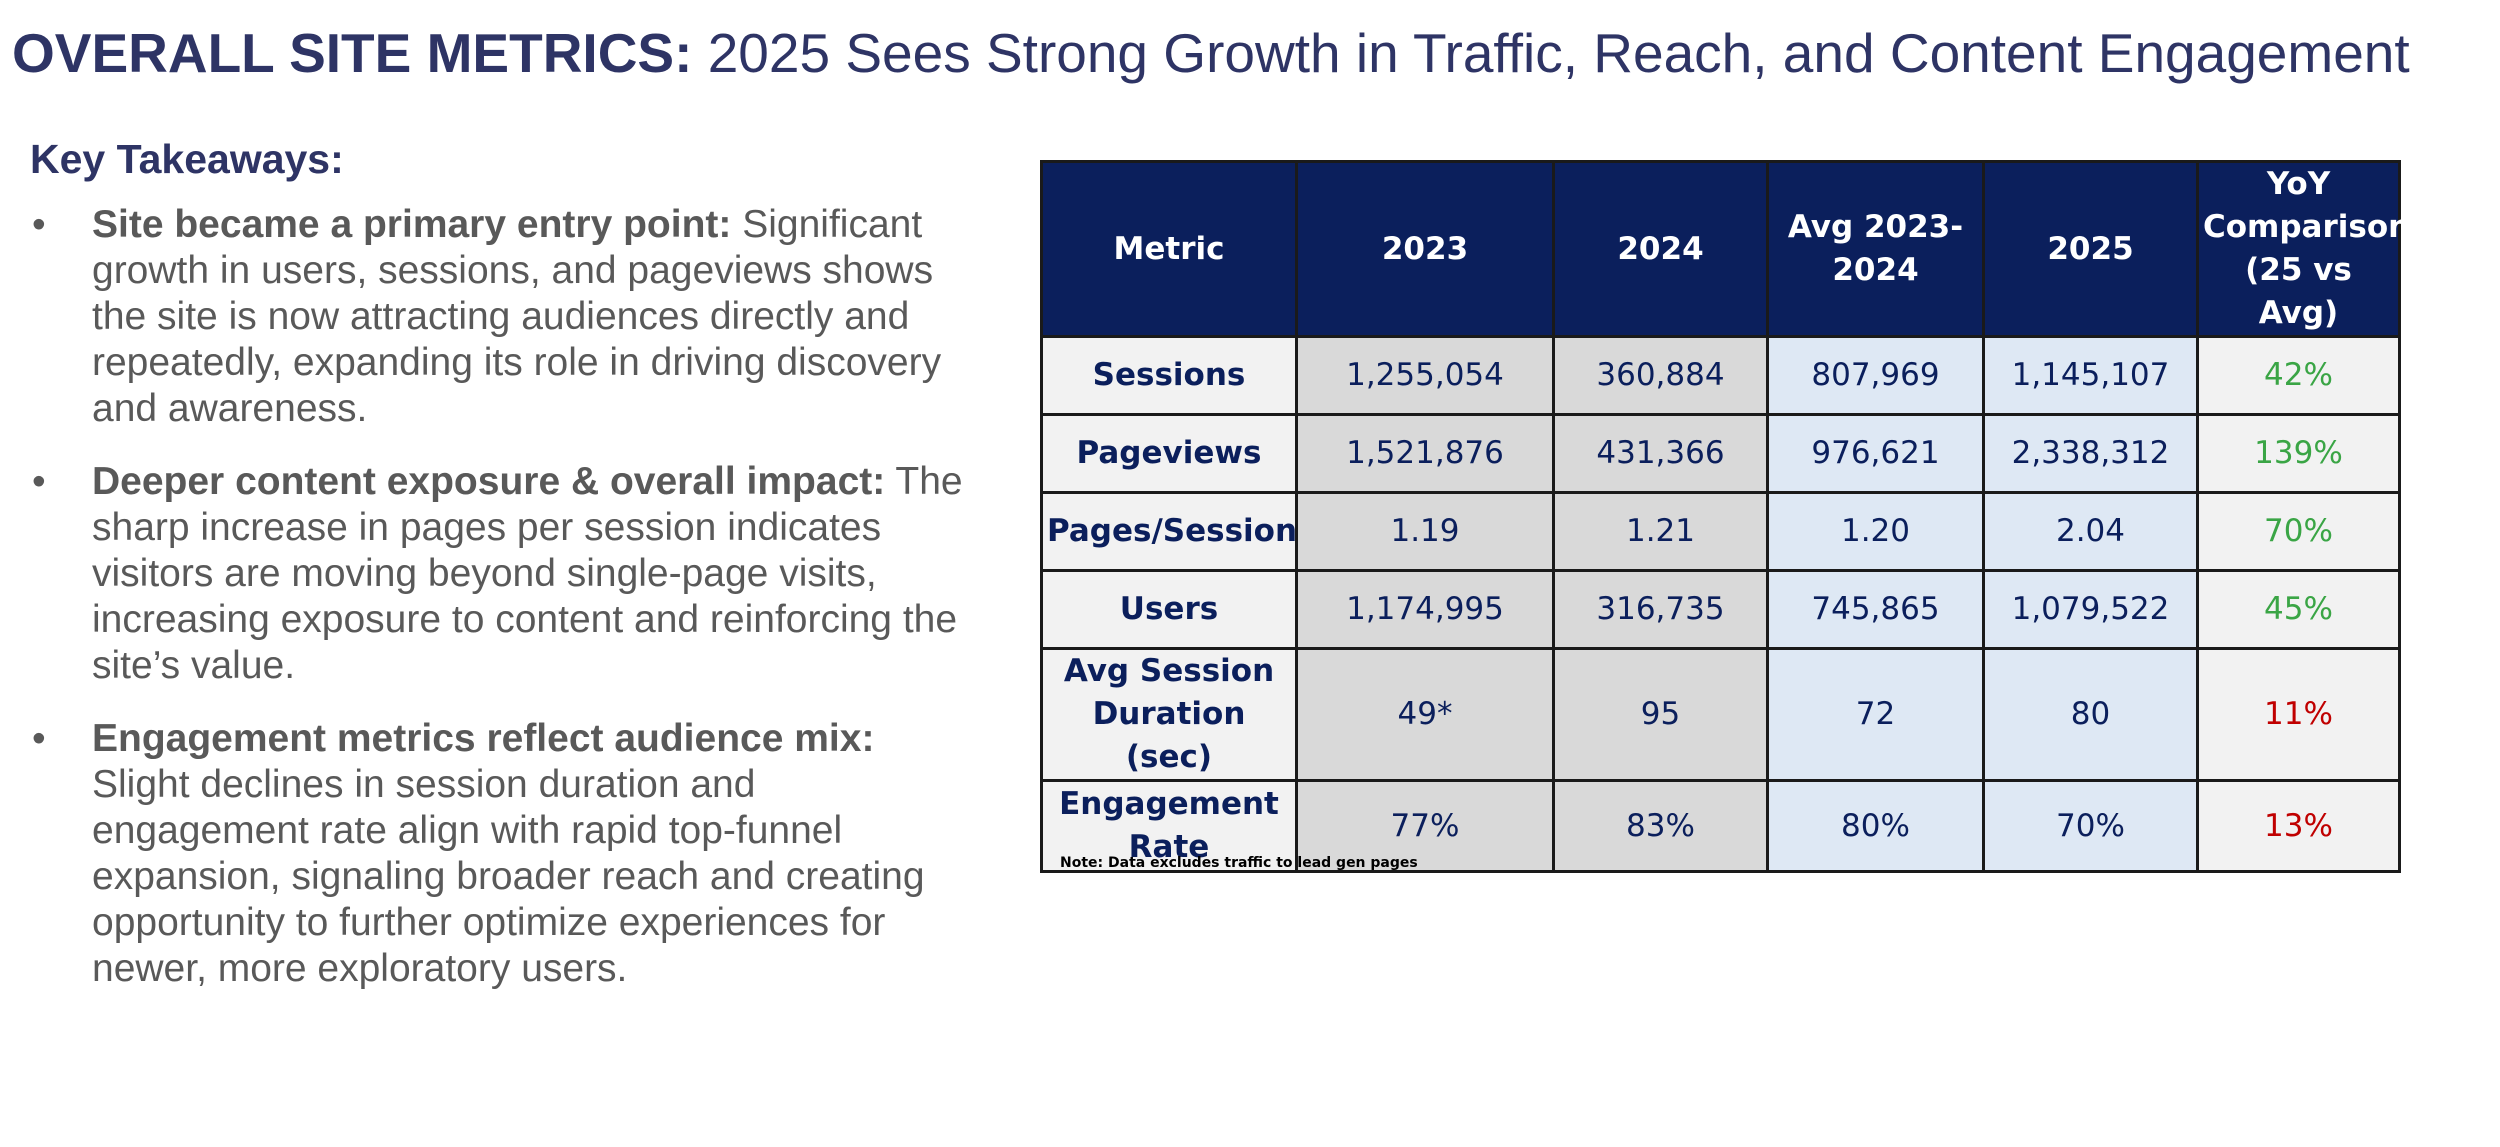  I want to click on value-2023-cell: 1.19, so click(1425, 531).